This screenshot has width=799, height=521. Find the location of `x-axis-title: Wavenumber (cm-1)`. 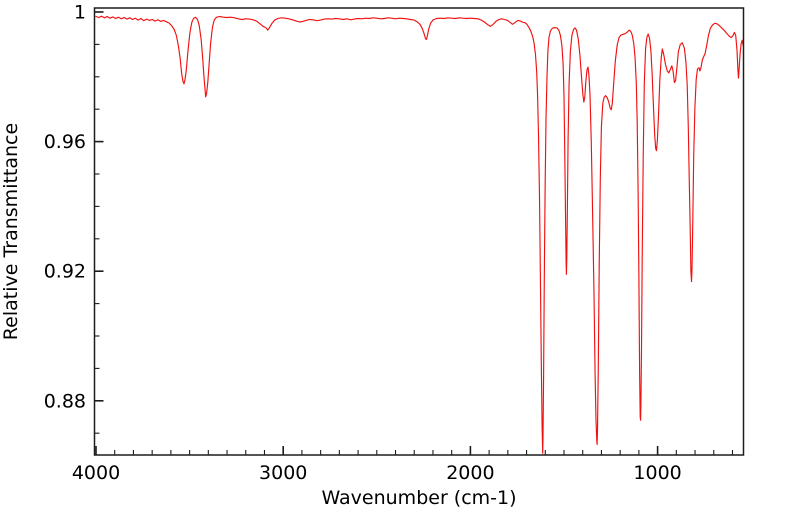

x-axis-title: Wavenumber (cm-1) is located at coordinates (418, 498).